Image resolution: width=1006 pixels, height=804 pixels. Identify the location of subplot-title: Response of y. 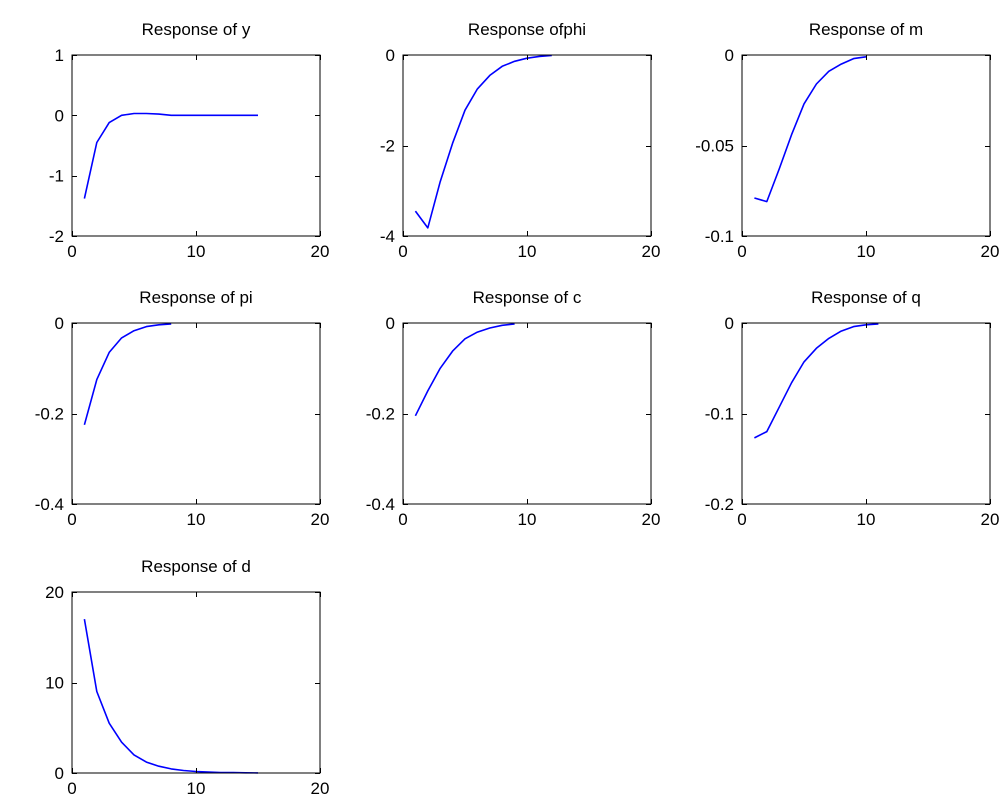
(196, 29).